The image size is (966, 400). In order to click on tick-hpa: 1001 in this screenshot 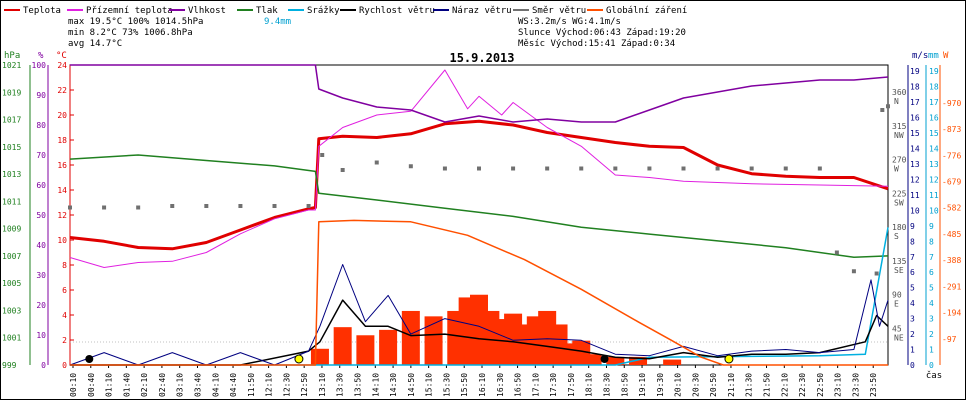, I will do `click(11, 338)`.